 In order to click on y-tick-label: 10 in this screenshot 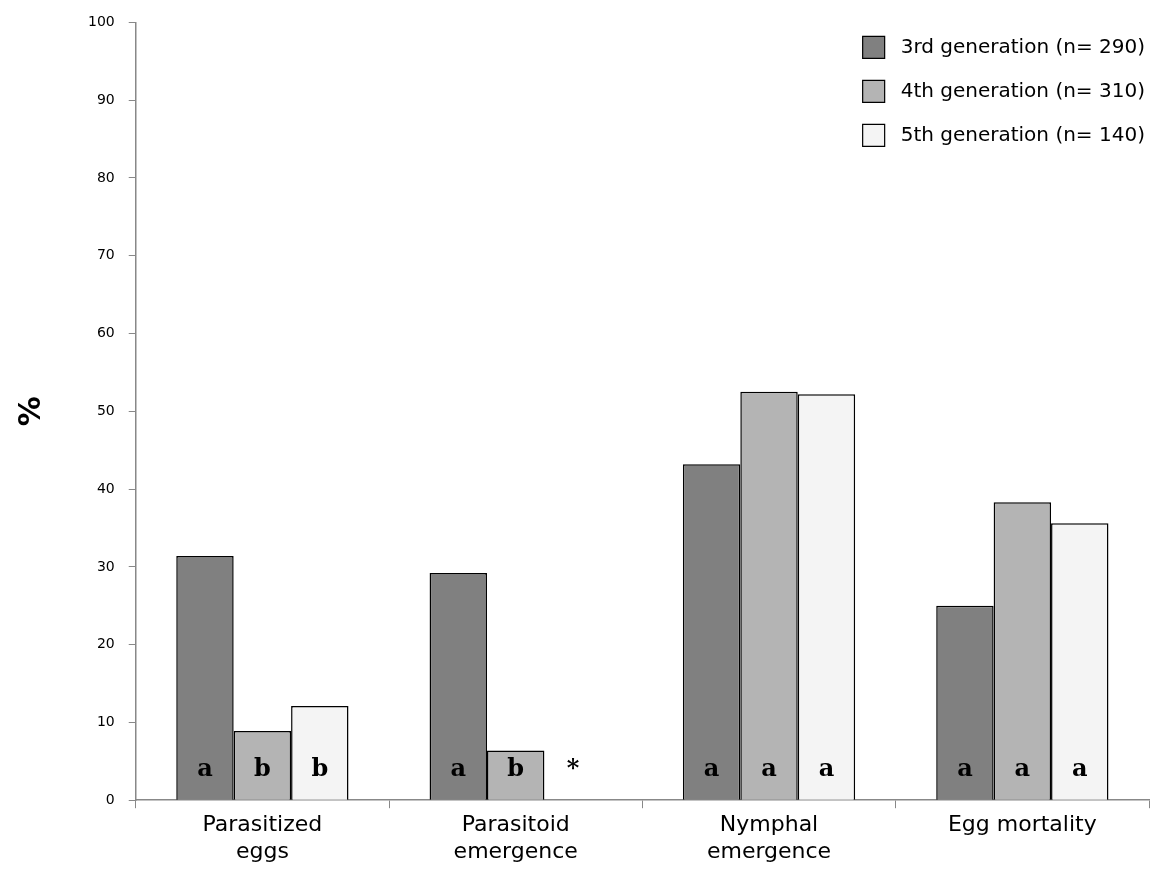, I will do `click(105, 721)`.